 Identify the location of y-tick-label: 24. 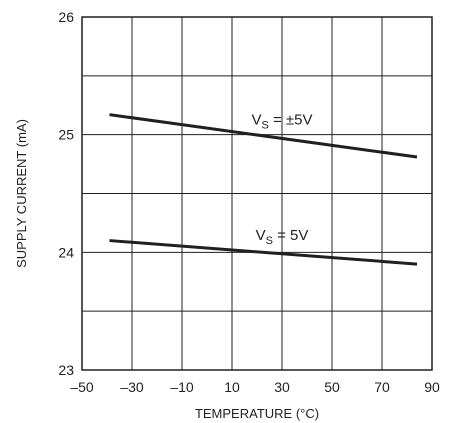
(66, 252).